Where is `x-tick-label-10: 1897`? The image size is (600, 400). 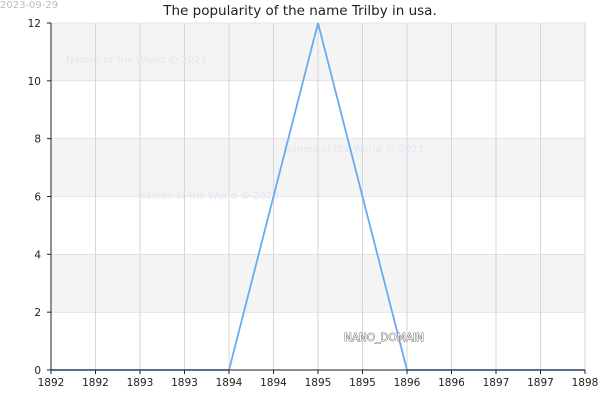 x-tick-label-10: 1897 is located at coordinates (496, 383).